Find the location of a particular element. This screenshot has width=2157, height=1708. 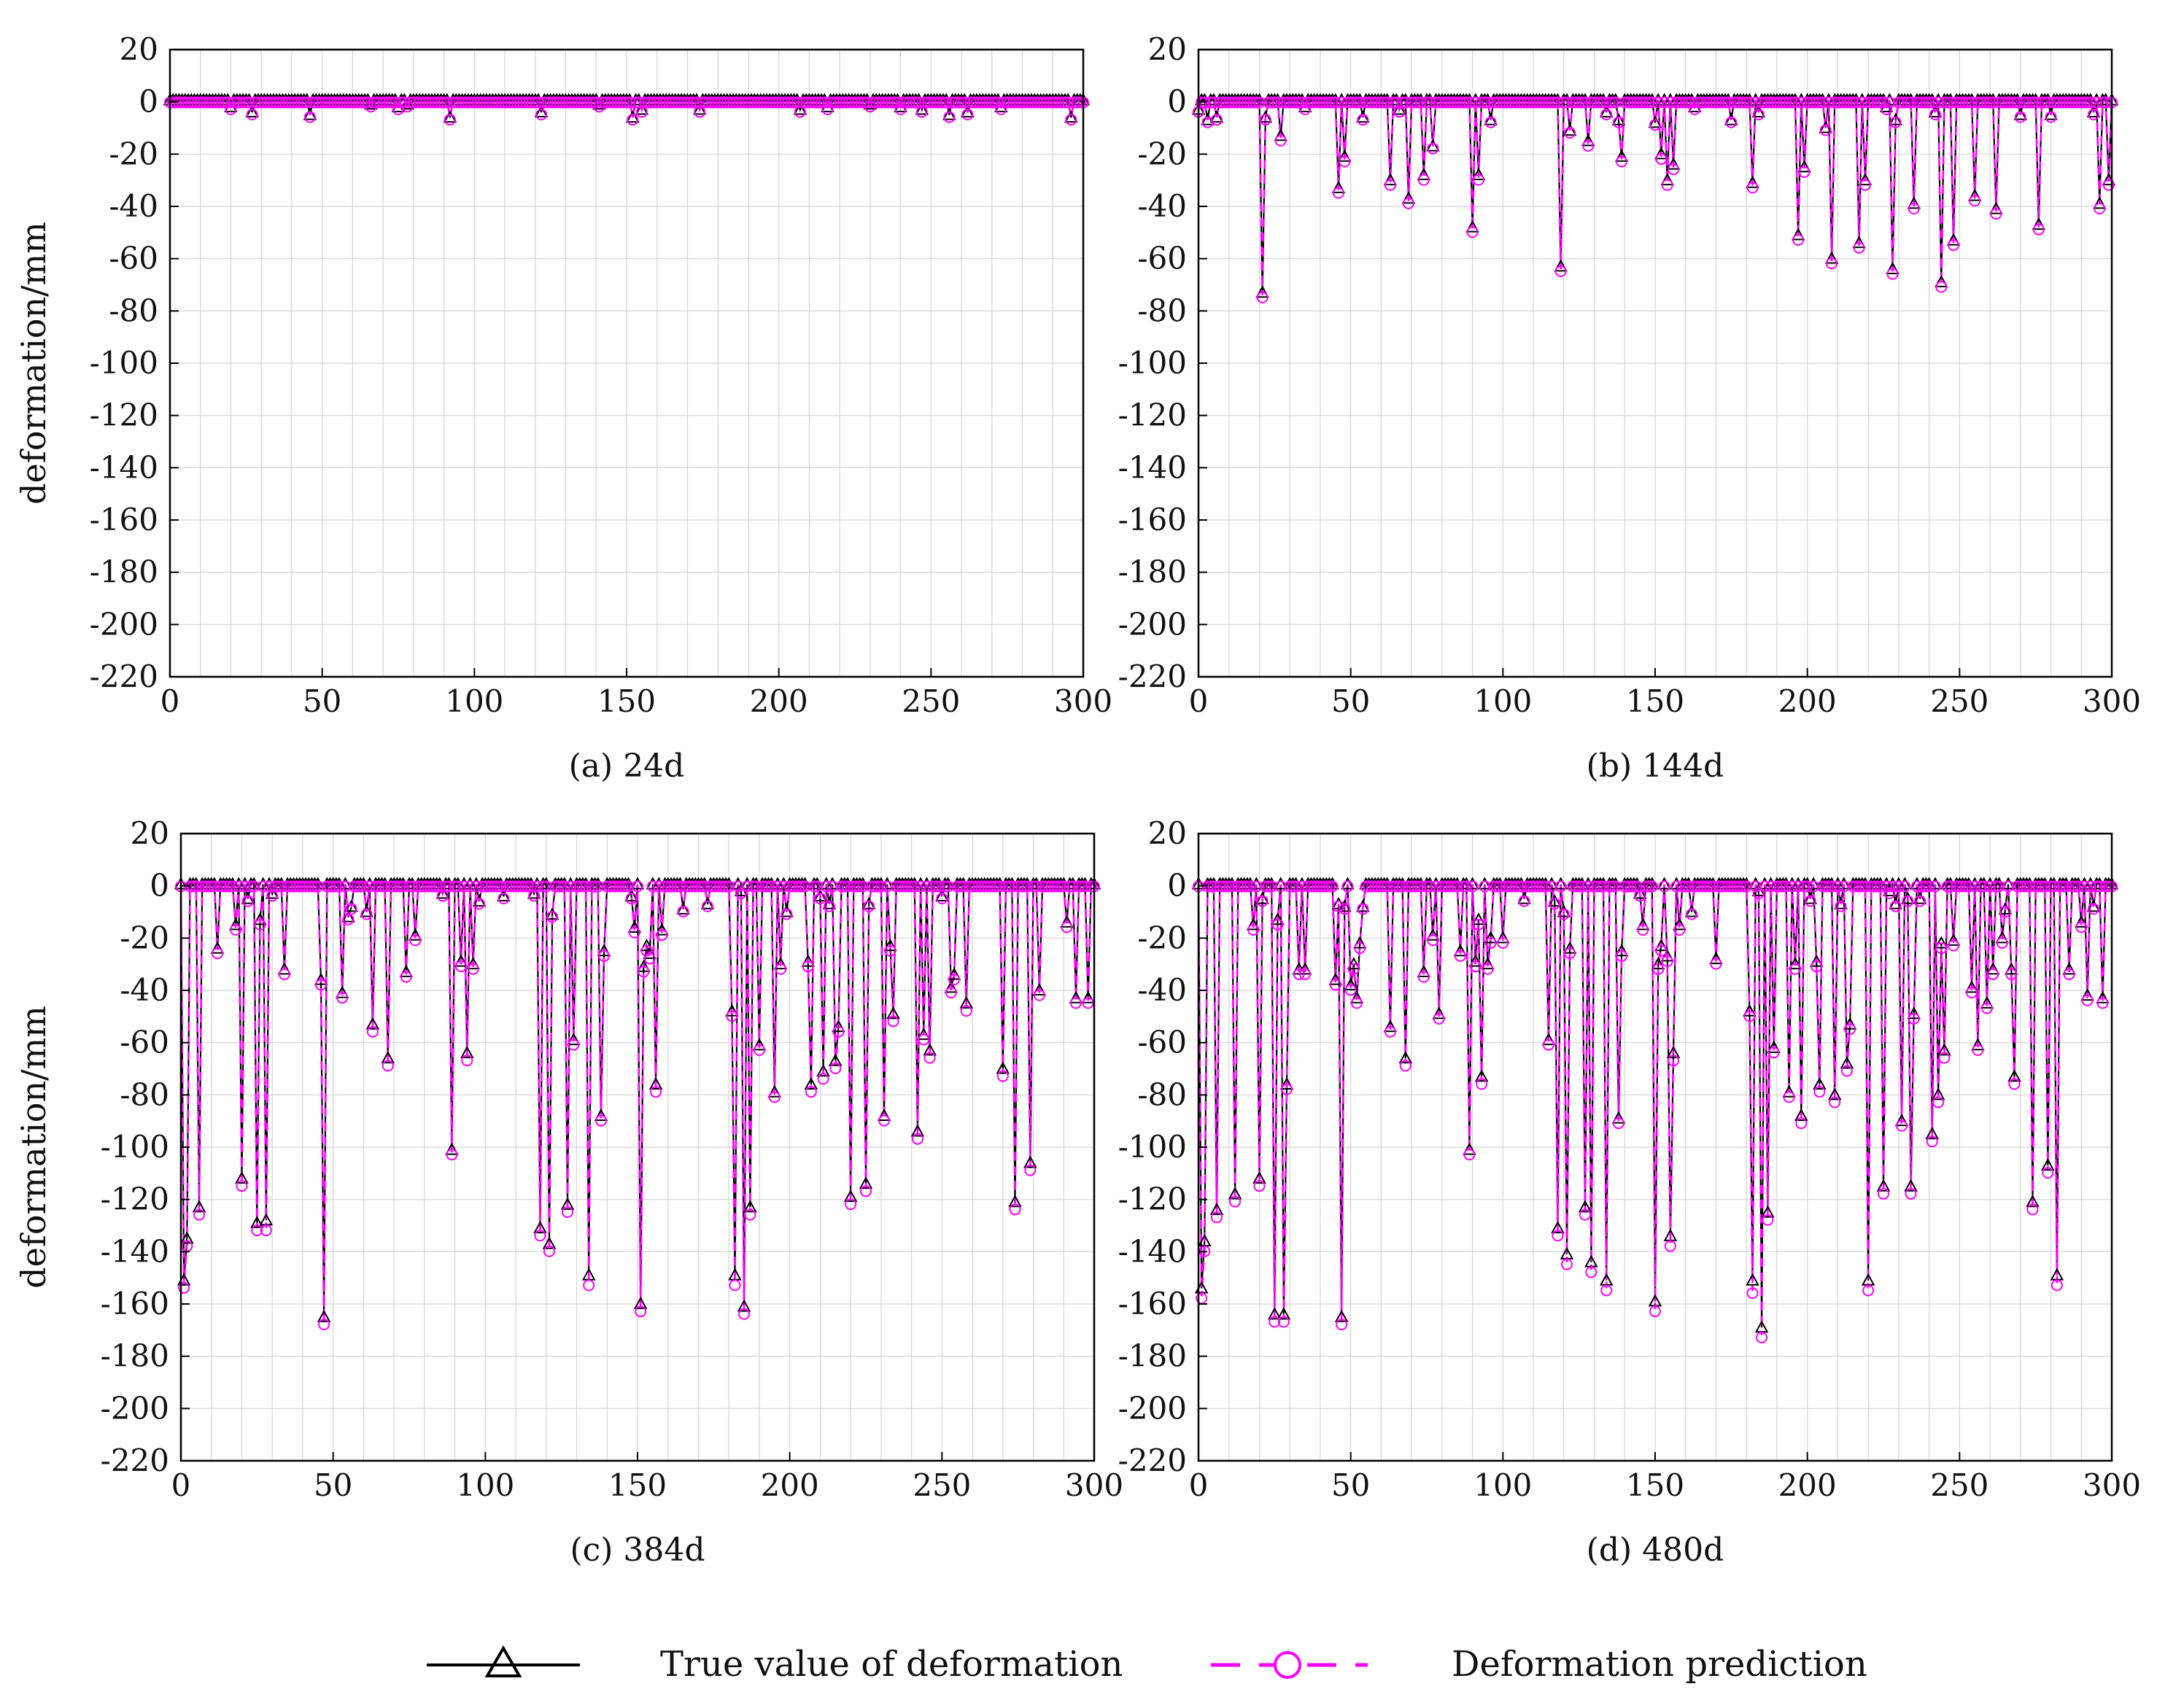

y-tick-label: -100 is located at coordinates (135, 1147).